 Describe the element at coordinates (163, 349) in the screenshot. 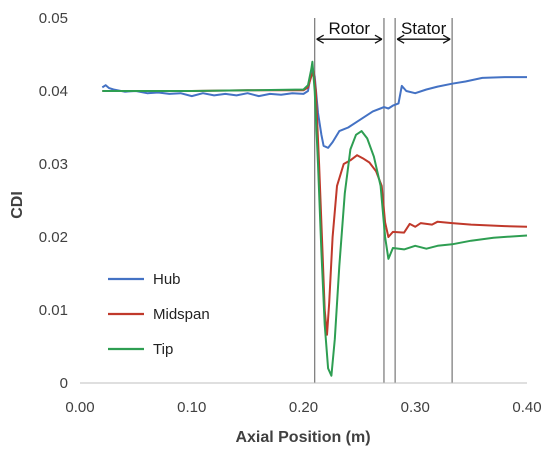

I see `legend-label-tip: Tip` at that location.